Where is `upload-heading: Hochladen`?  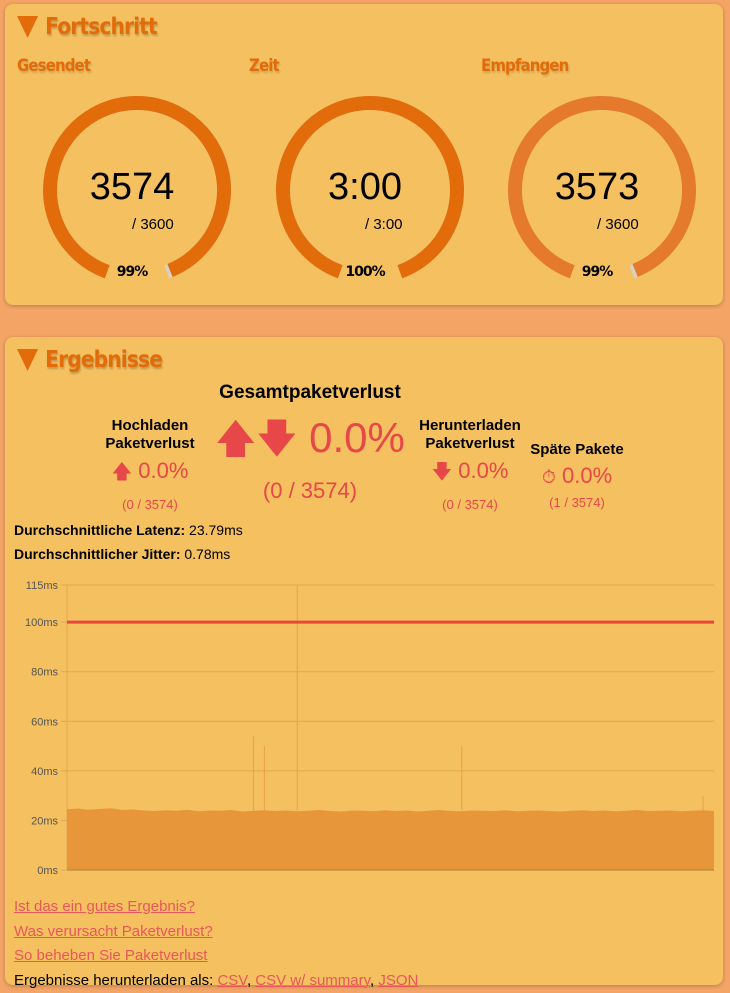
upload-heading: Hochladen is located at coordinates (150, 425).